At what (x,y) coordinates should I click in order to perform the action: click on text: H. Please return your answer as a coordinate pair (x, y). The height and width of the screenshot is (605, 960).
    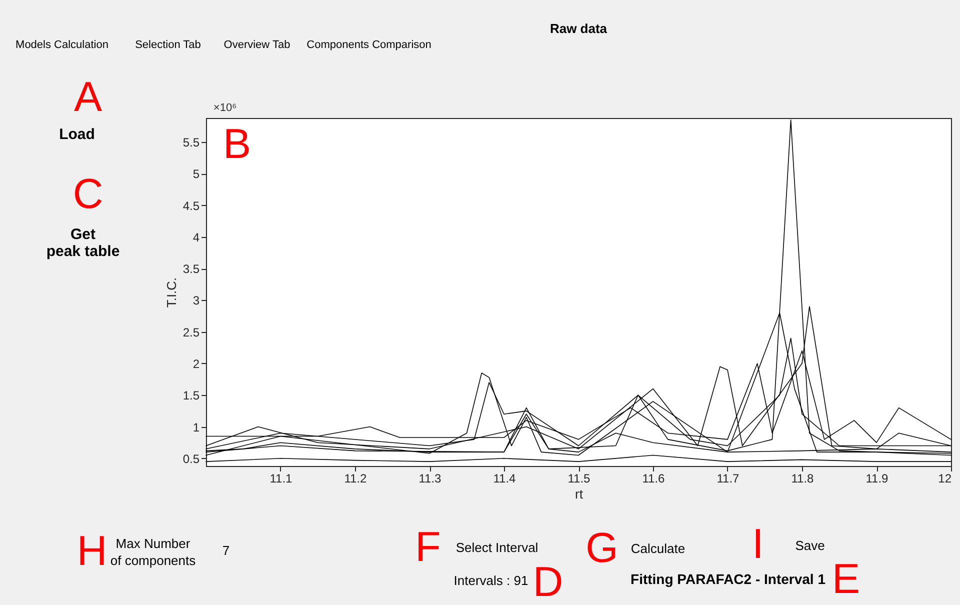
    Looking at the image, I should click on (92, 550).